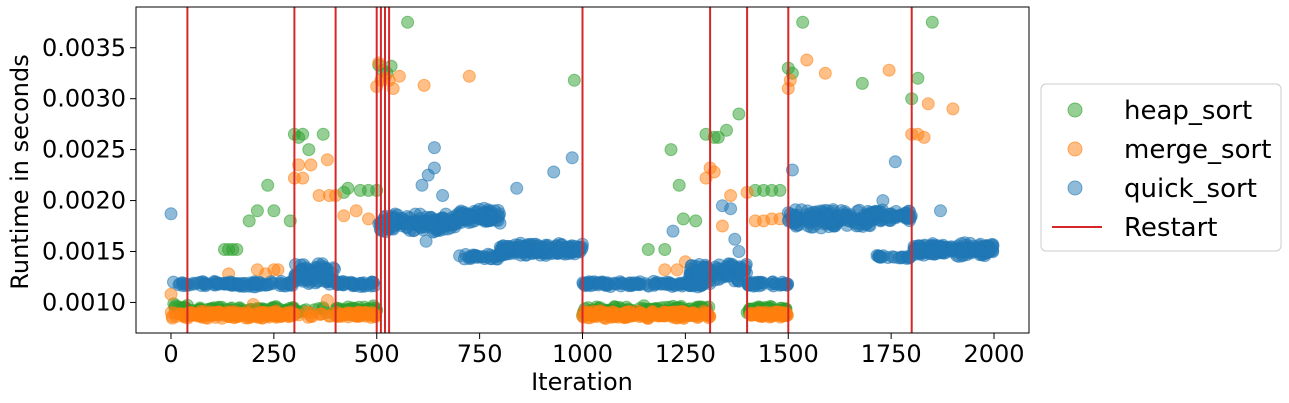 This screenshot has width=1289, height=403. Describe the element at coordinates (89, 175) in the screenshot. I see `y-axis-ticks: 0.0010 0.0015 0.0020 0.0025 0.0030 0.0035` at that location.